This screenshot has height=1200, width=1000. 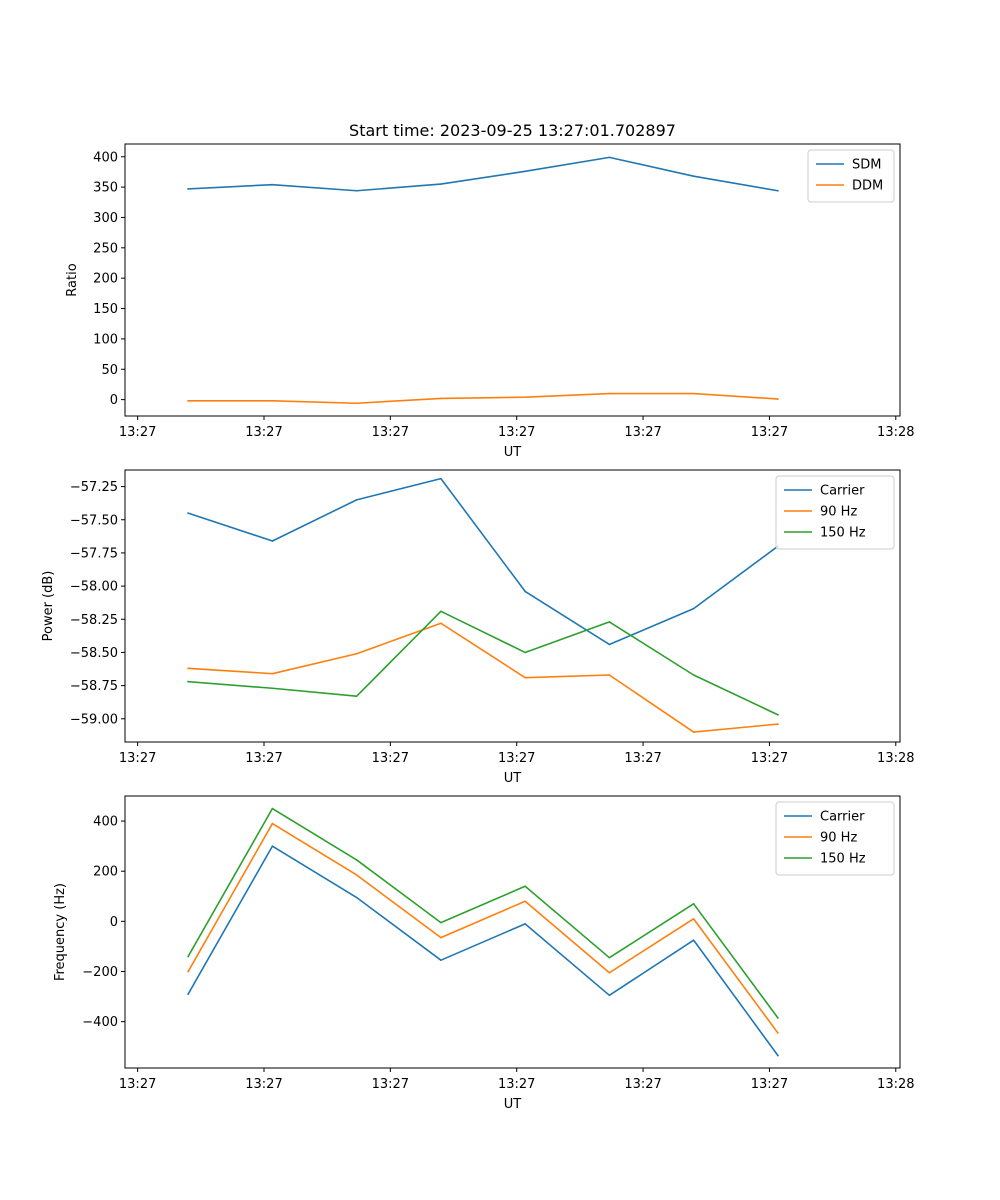 What do you see at coordinates (483, 174) in the screenshot?
I see `series-sdm` at bounding box center [483, 174].